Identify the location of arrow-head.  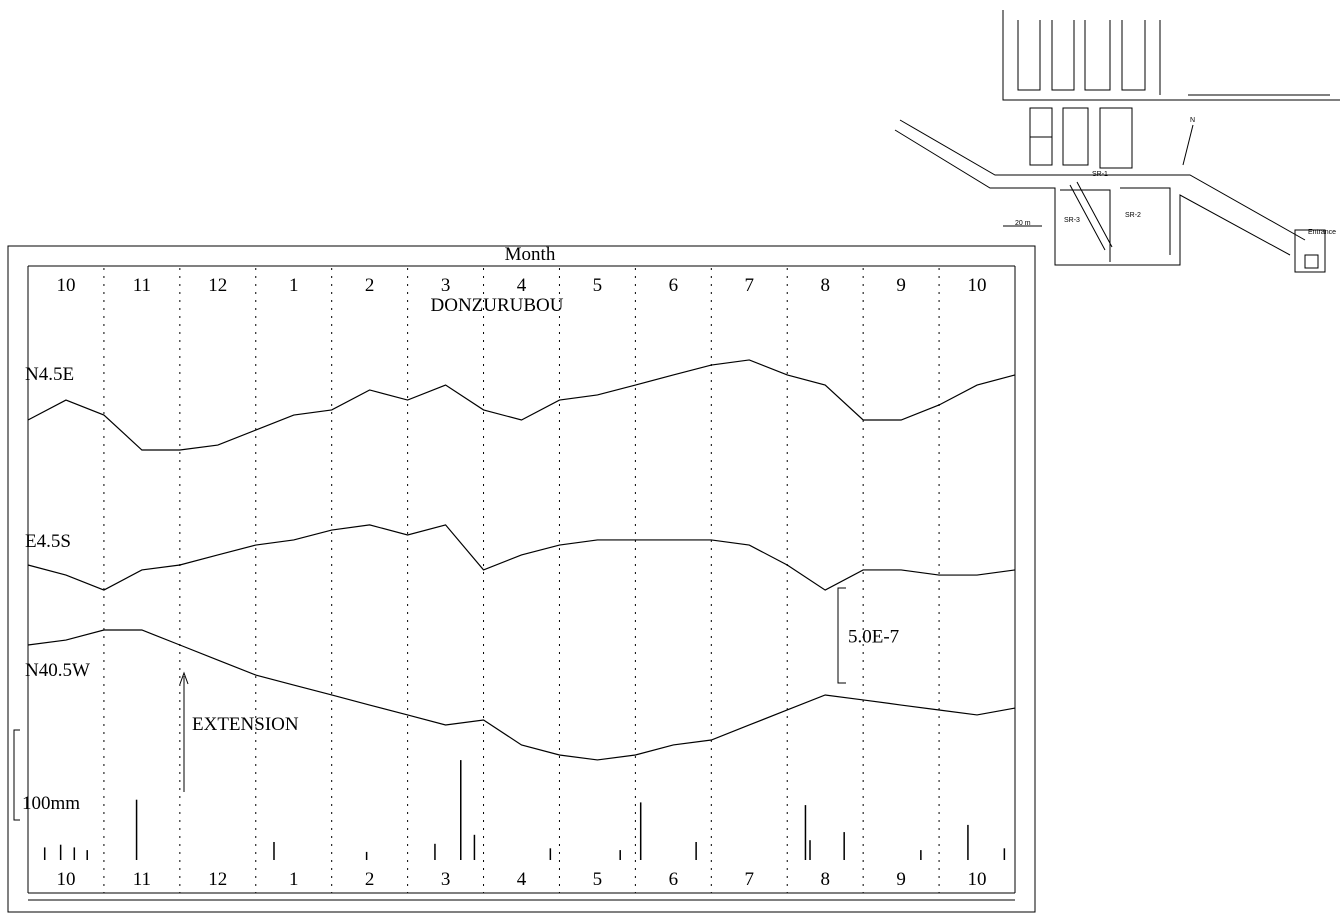
(184, 678).